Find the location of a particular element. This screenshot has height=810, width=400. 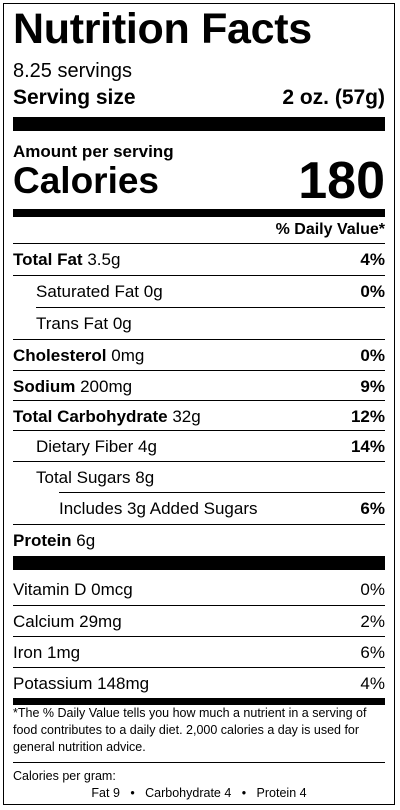

nutrient-label: Sodium 200mg is located at coordinates (73, 386).